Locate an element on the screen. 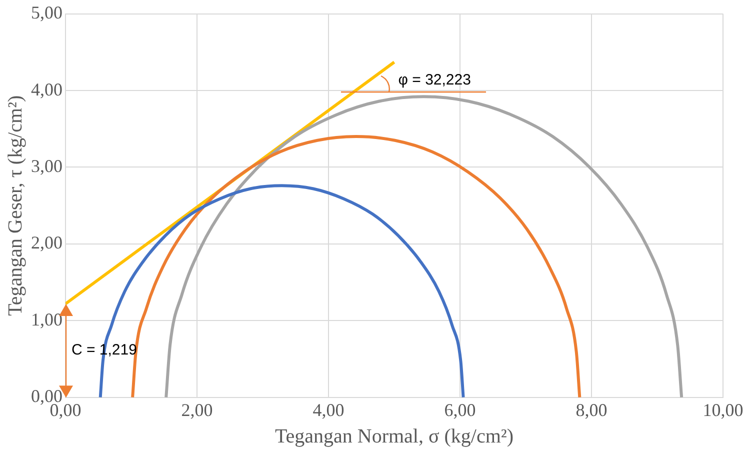  y-tick-label: 4,00 is located at coordinates (46, 89).